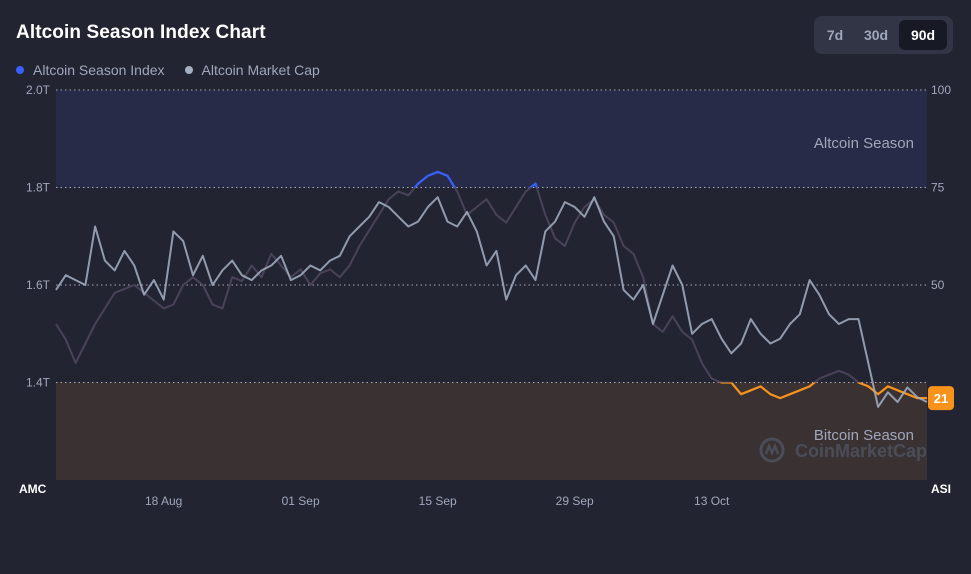 The width and height of the screenshot is (971, 574). I want to click on coinmarketcap-logo-icon, so click(772, 450).